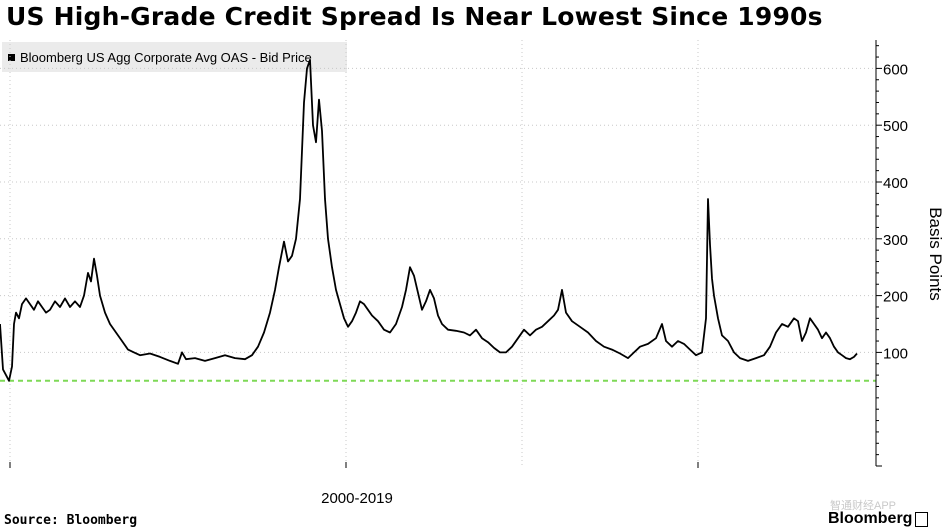 The width and height of the screenshot is (947, 530). Describe the element at coordinates (895, 183) in the screenshot. I see `y-tick-label: 400` at that location.